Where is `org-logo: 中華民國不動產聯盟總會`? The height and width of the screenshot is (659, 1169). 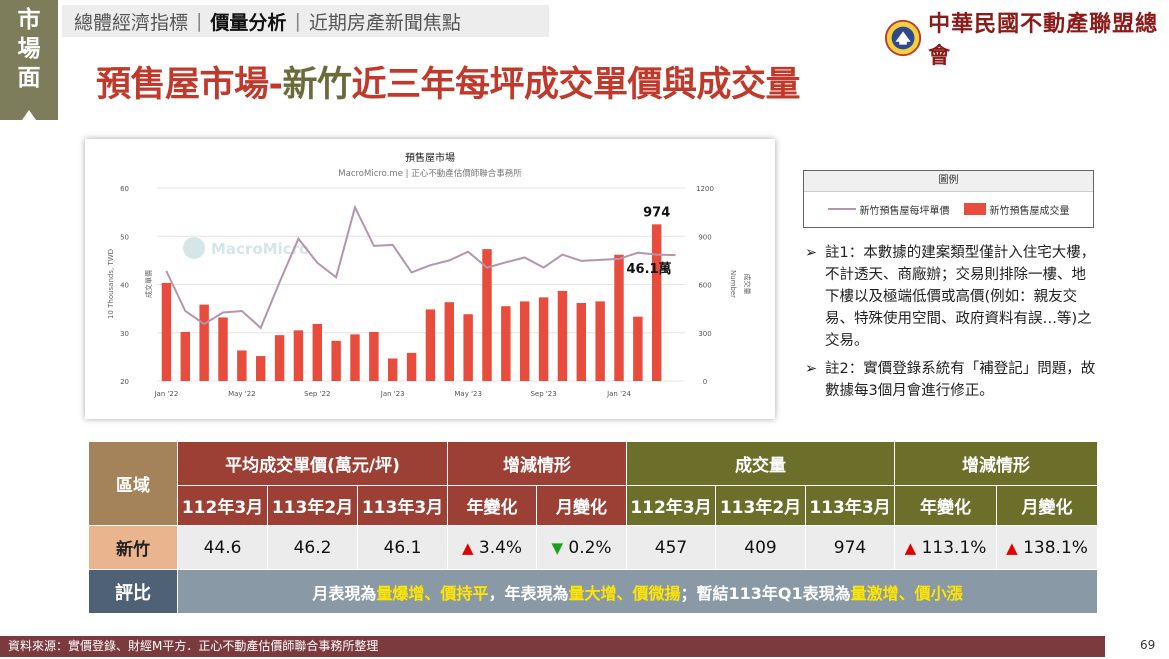 org-logo: 中華民國不動產聯盟總會 is located at coordinates (1026, 38).